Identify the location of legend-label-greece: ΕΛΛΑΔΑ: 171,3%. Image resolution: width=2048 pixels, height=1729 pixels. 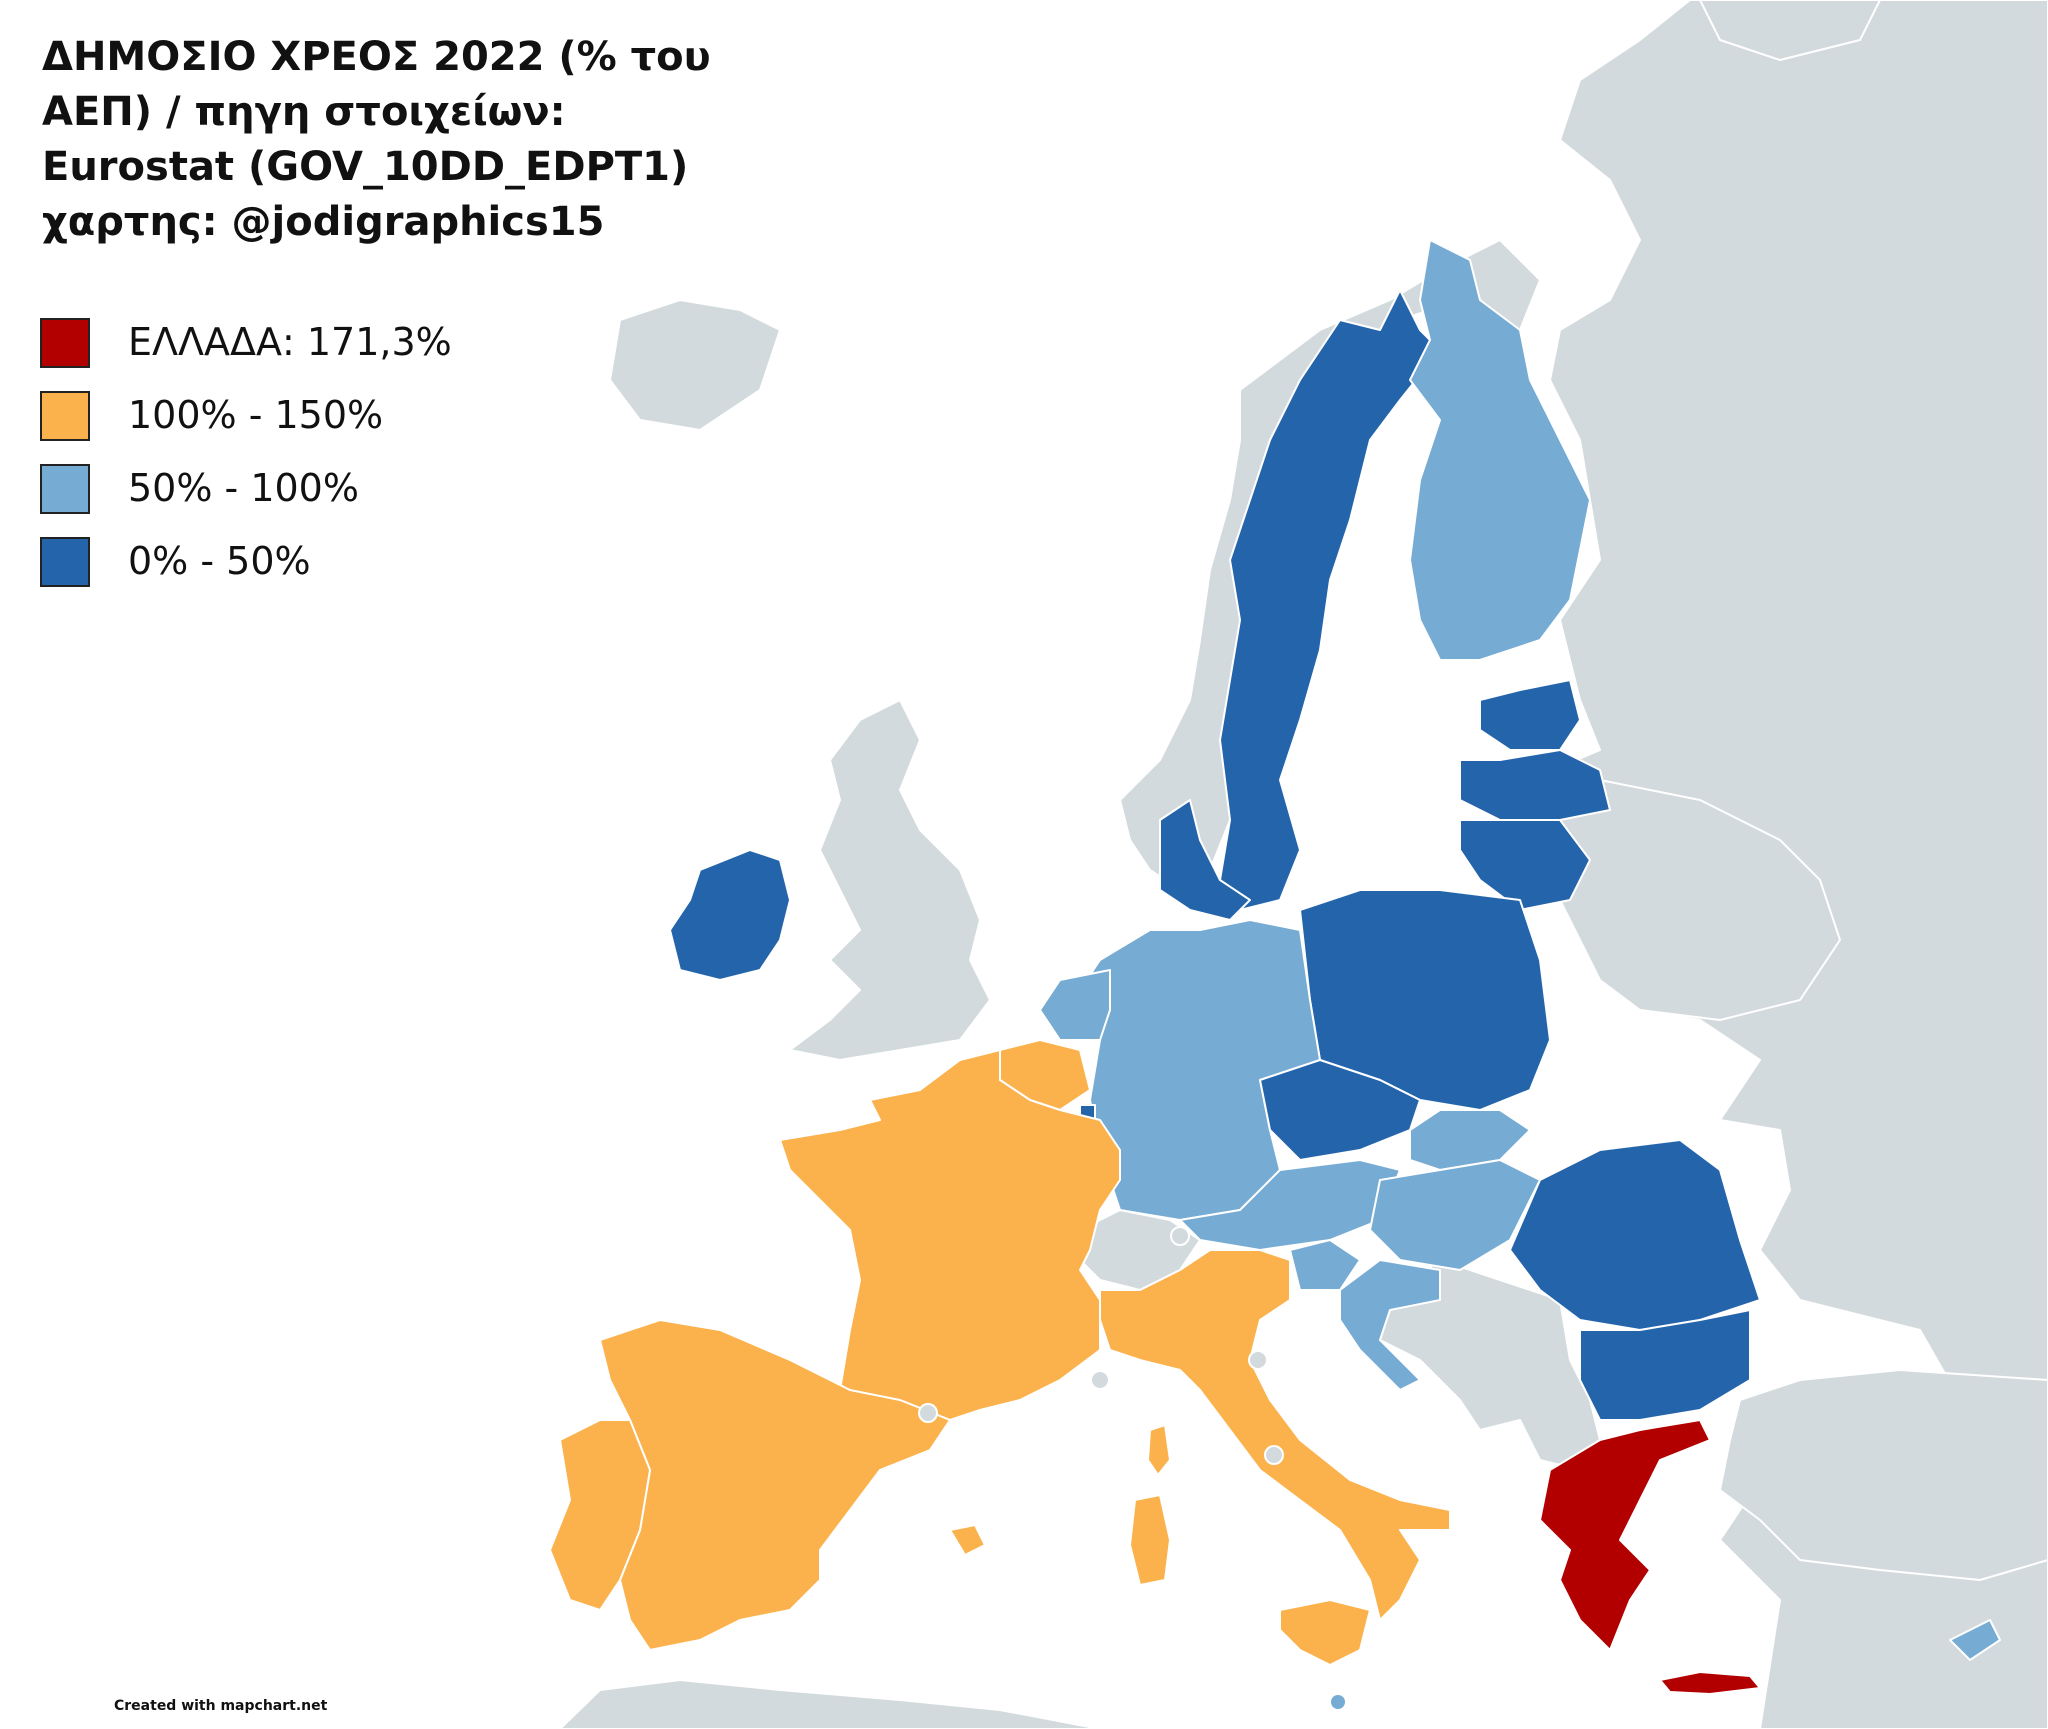
(290, 342).